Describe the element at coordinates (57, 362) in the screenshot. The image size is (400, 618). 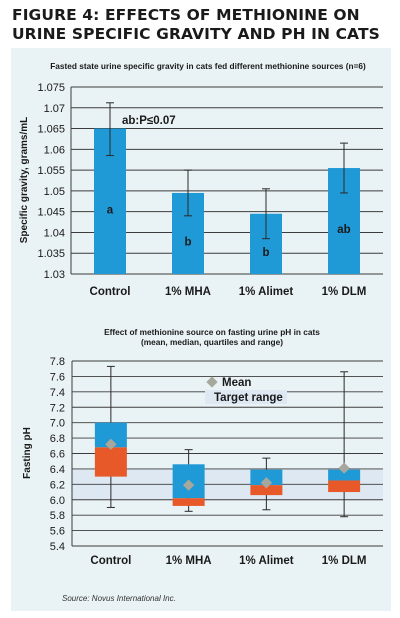
I see `chart2-y-tick-label: 7.8` at that location.